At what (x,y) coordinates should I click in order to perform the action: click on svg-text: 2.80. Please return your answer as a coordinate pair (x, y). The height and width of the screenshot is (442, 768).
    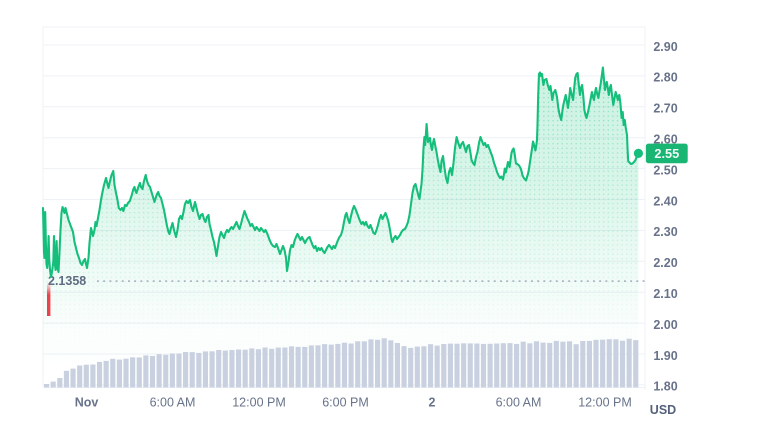
    Looking at the image, I should click on (665, 78).